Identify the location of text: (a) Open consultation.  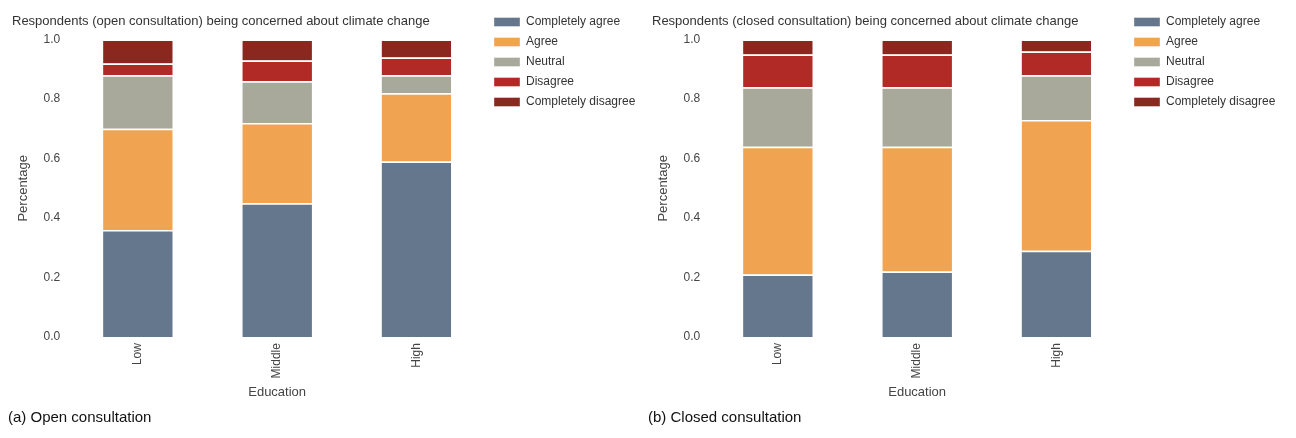
(80, 416).